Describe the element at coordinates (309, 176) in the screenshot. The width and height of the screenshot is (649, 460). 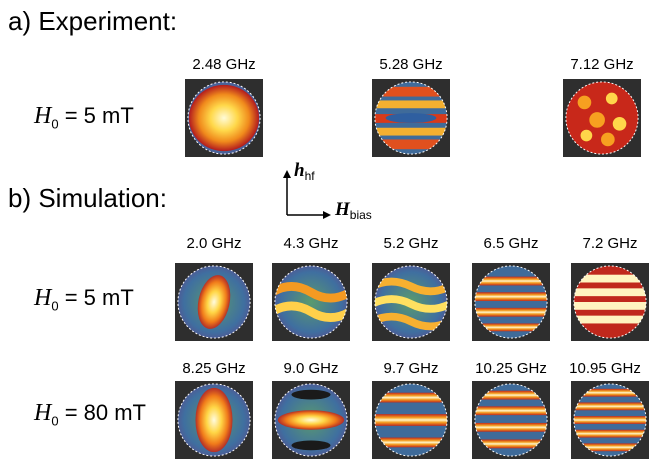
I see `axis-hf-subscript: hf` at that location.